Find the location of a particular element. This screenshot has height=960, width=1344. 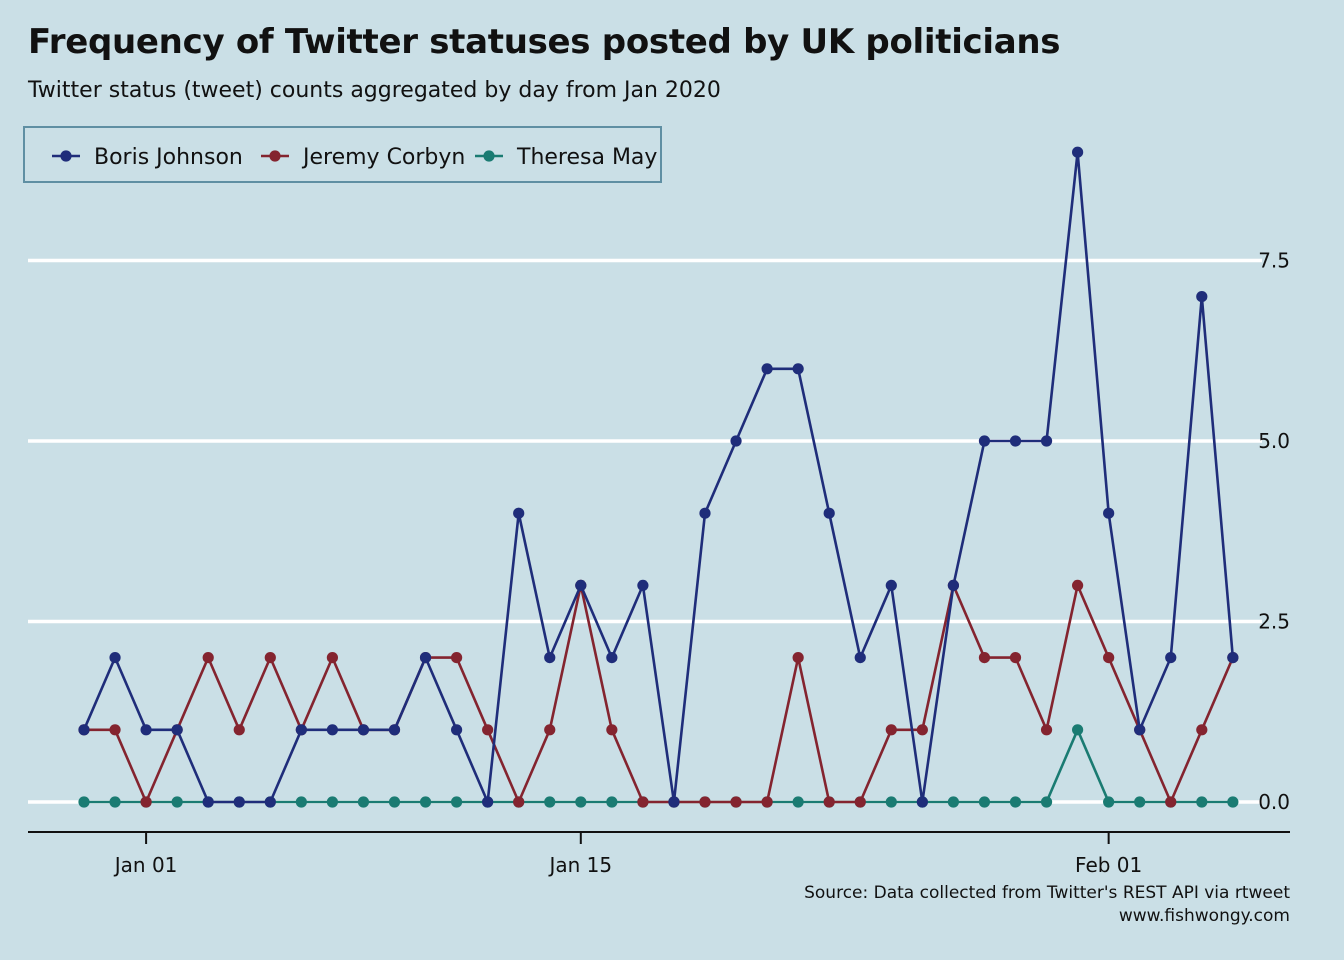

series-line-theresa-may is located at coordinates (658, 766).